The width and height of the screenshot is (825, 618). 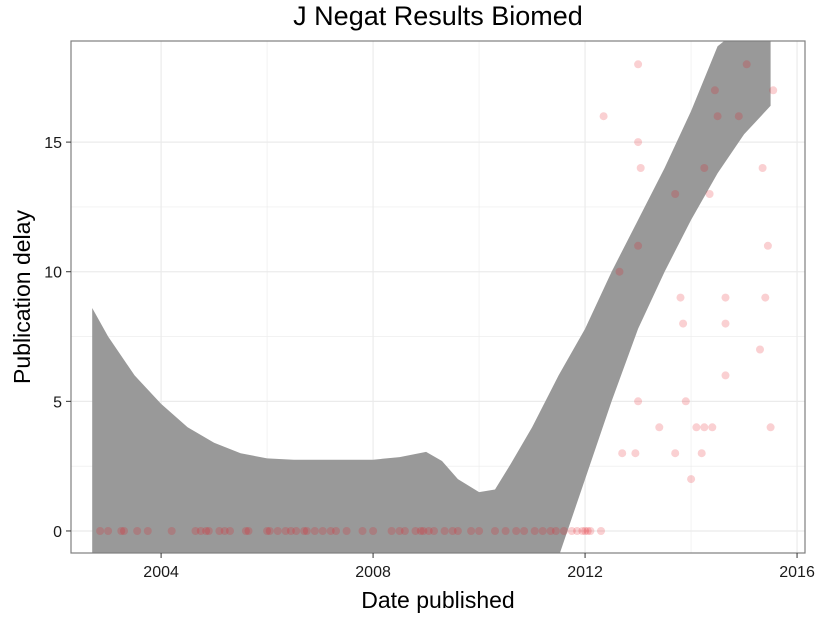 What do you see at coordinates (53, 143) in the screenshot?
I see `y-tick-label: 15` at bounding box center [53, 143].